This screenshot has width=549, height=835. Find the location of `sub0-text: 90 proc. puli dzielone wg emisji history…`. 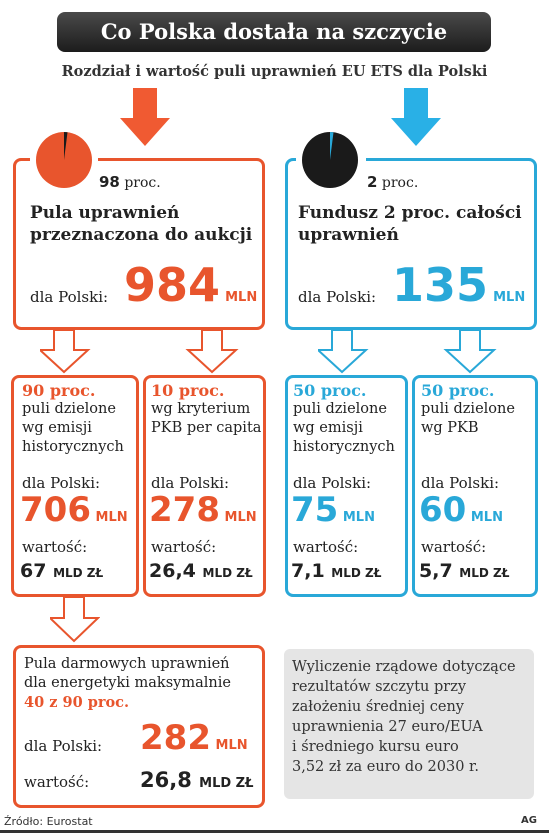

sub0-text: 90 proc. puli dzielone wg emisji history… is located at coordinates (73, 418).